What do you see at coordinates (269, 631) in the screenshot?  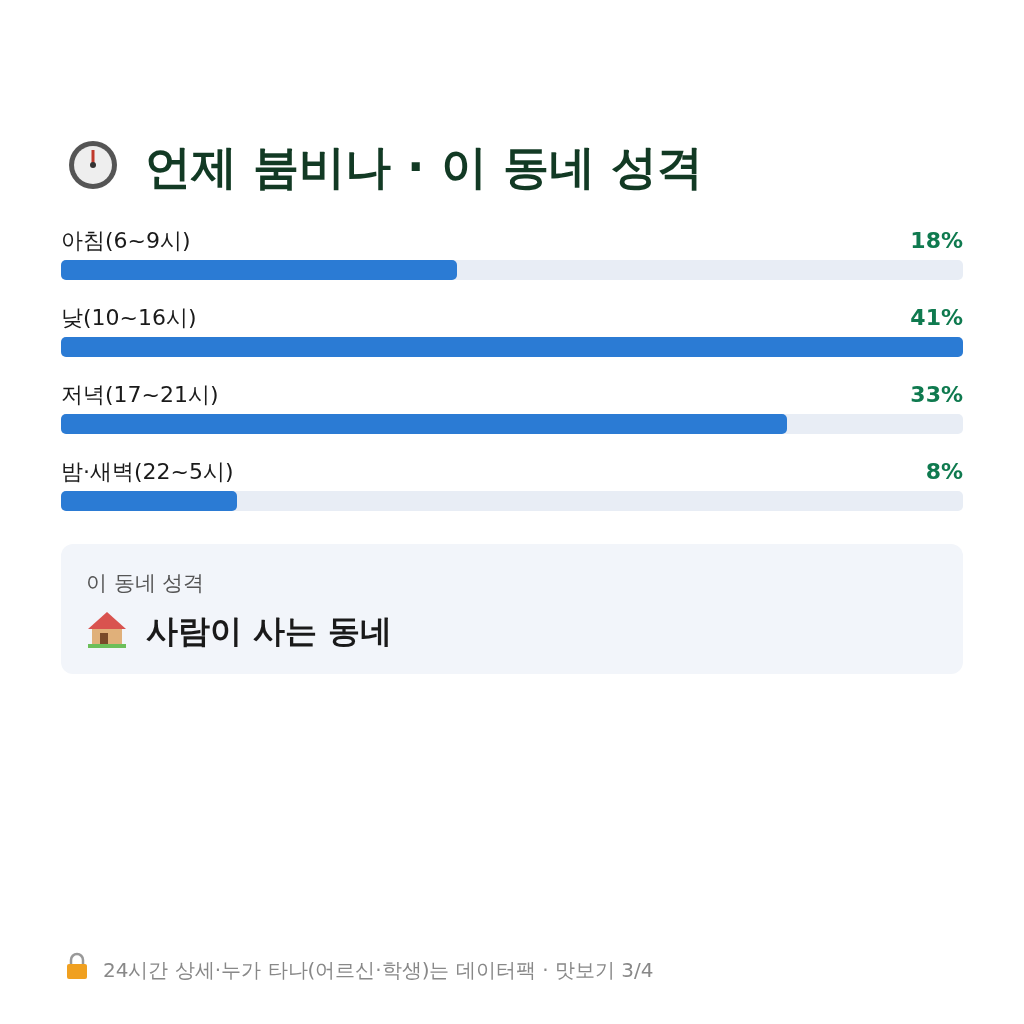 I see `text: 사람이 사는 동네` at bounding box center [269, 631].